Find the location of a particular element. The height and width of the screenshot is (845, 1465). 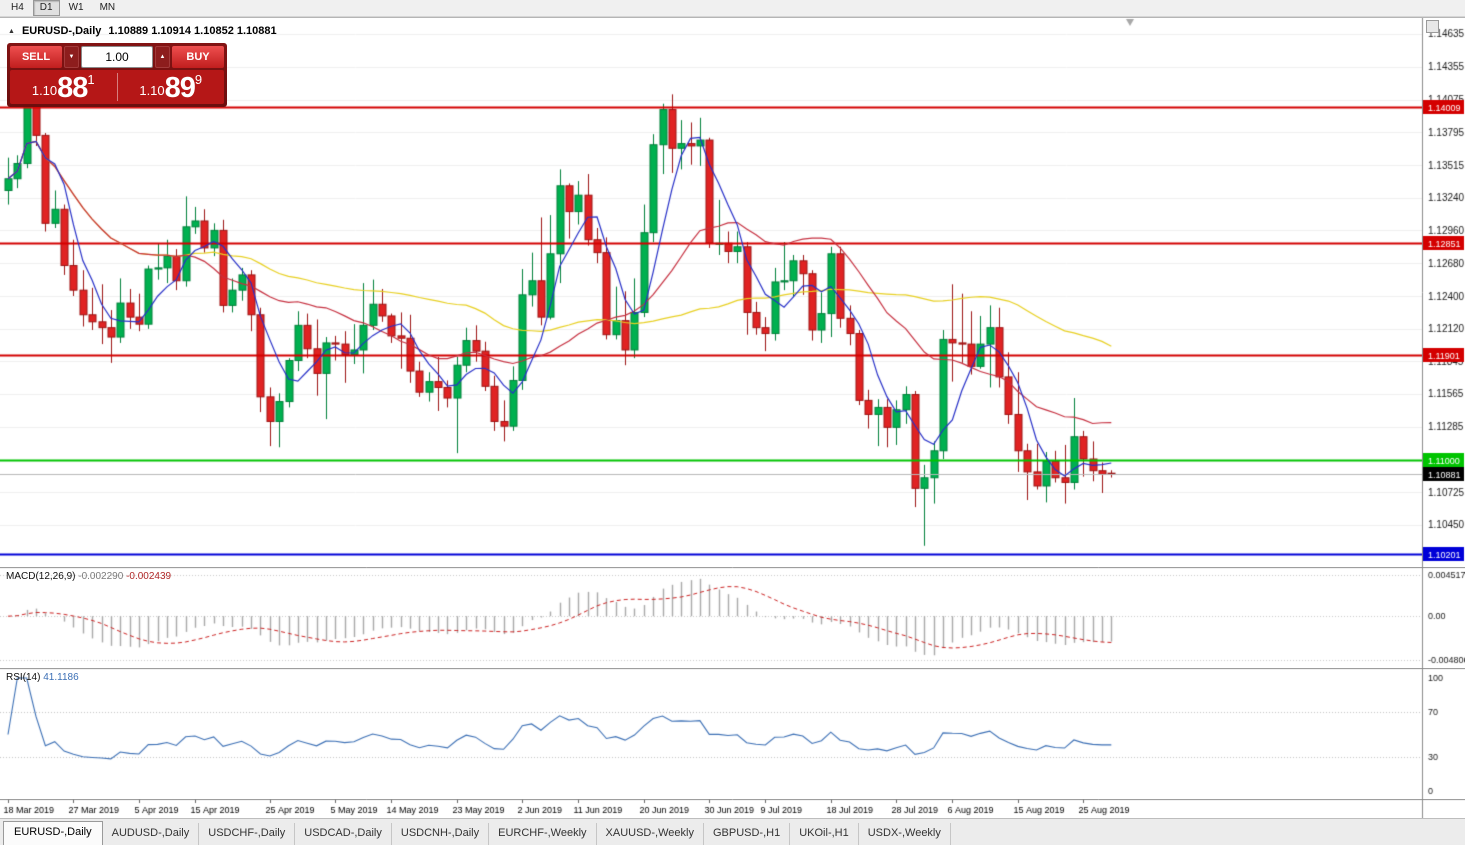

timeframe-button-w1: W1 is located at coordinates (76, 7).